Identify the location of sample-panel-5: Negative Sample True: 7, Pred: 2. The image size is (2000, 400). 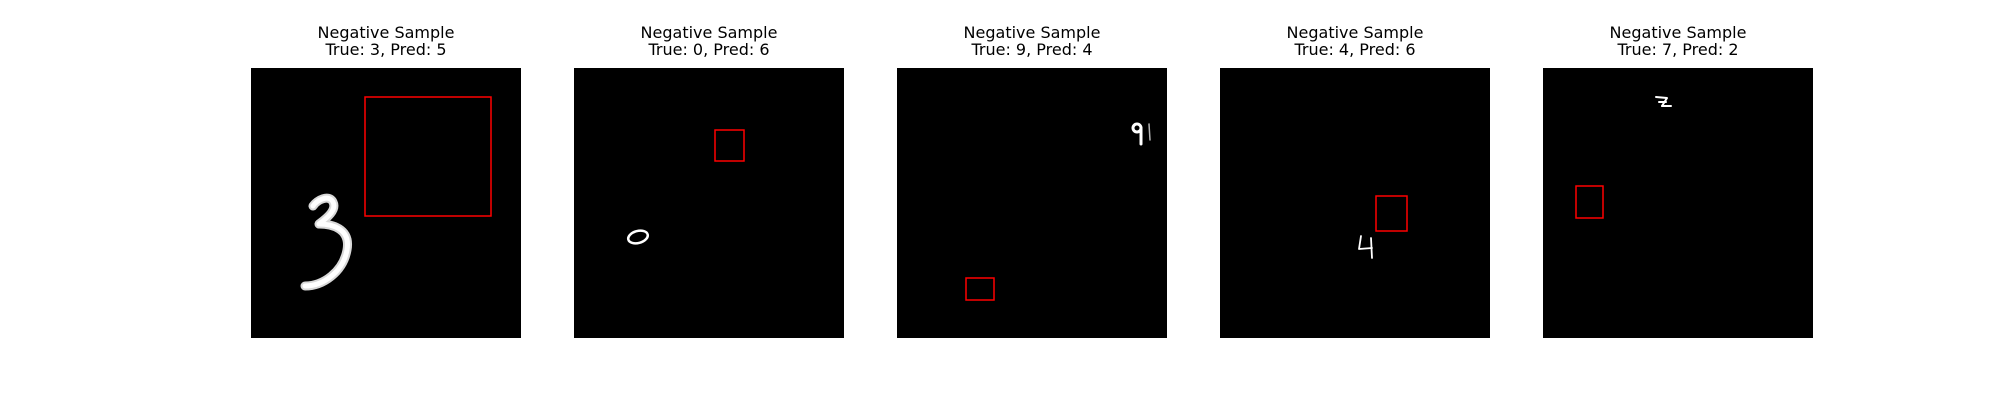
(1678, 181).